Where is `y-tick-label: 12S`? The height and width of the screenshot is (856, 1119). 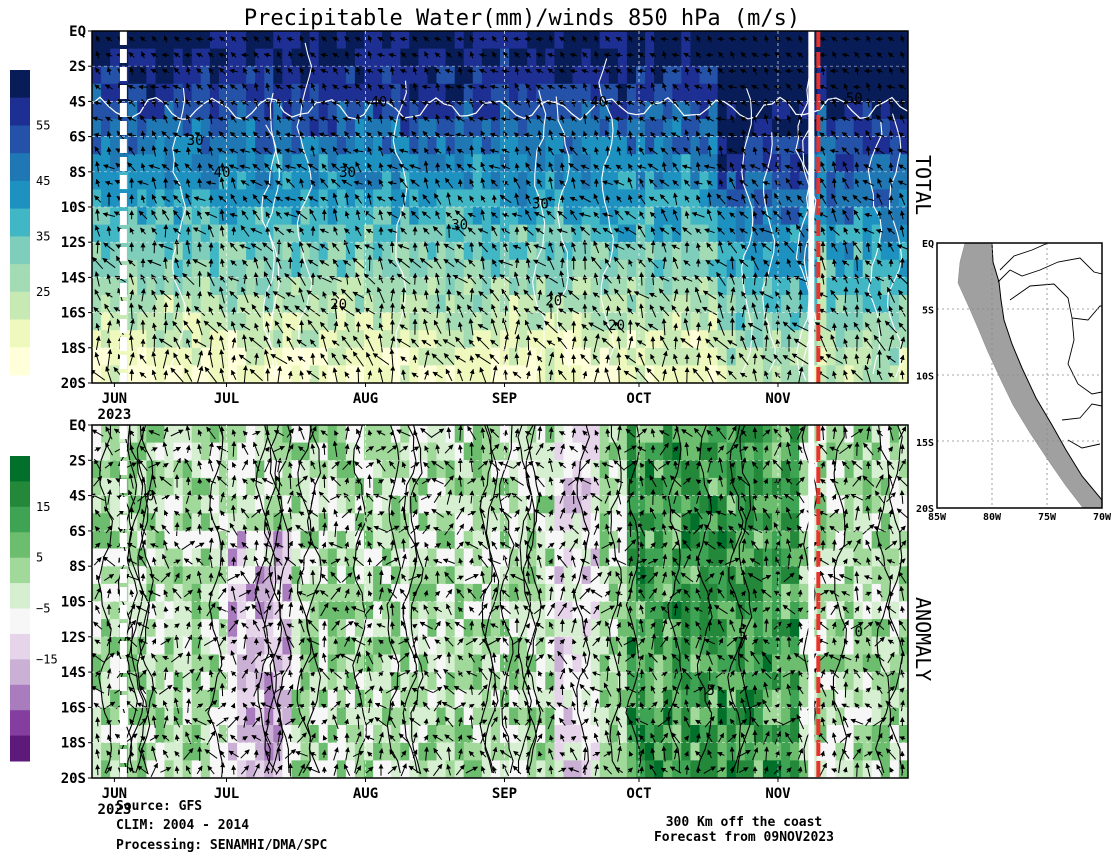
y-tick-label: 12S is located at coordinates (73, 243).